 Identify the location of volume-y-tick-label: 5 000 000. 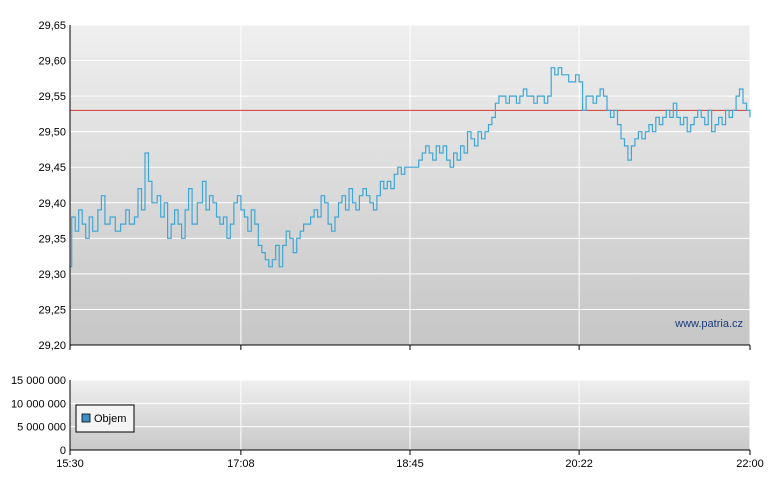
(41, 428).